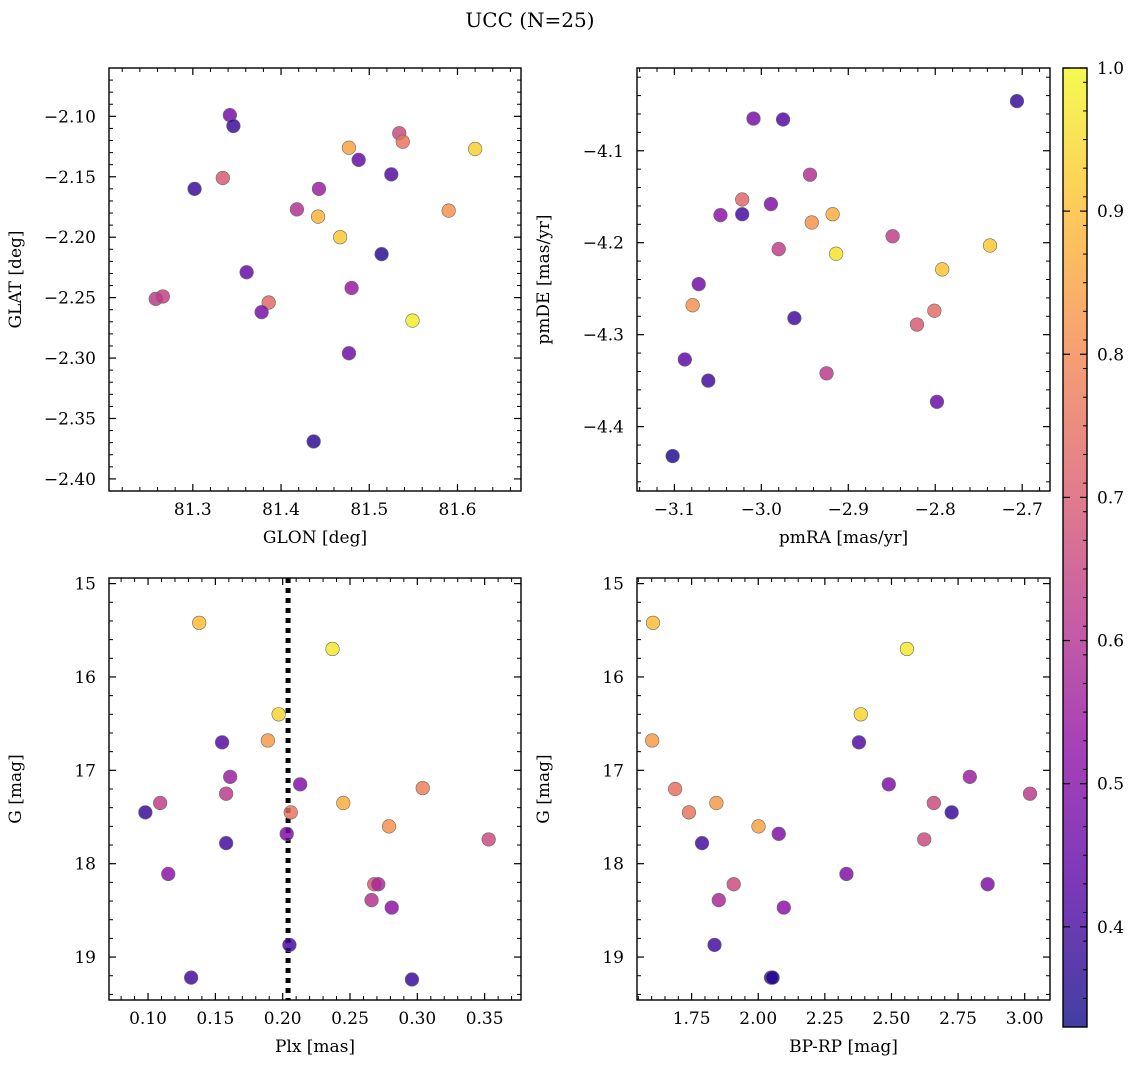  What do you see at coordinates (281, 510) in the screenshot?
I see `x-tick-label: 81.4` at bounding box center [281, 510].